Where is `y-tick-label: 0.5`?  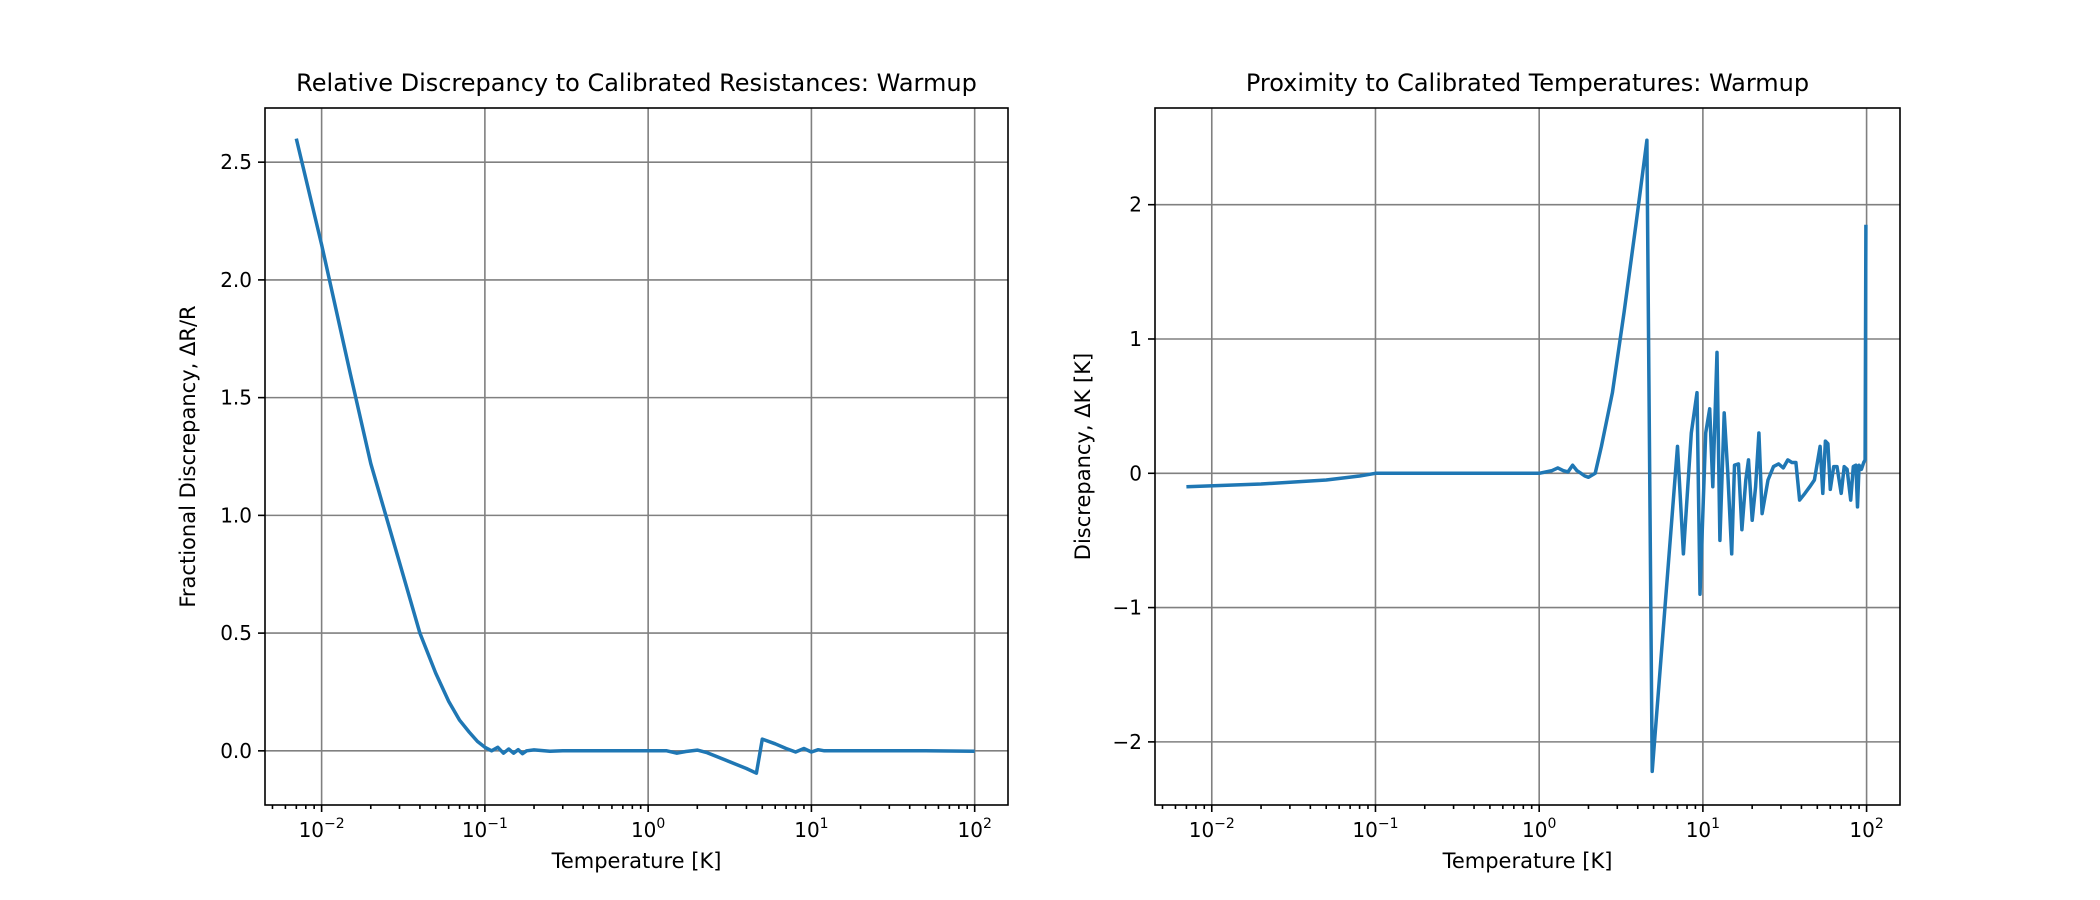
y-tick-label: 0.5 is located at coordinates (236, 633).